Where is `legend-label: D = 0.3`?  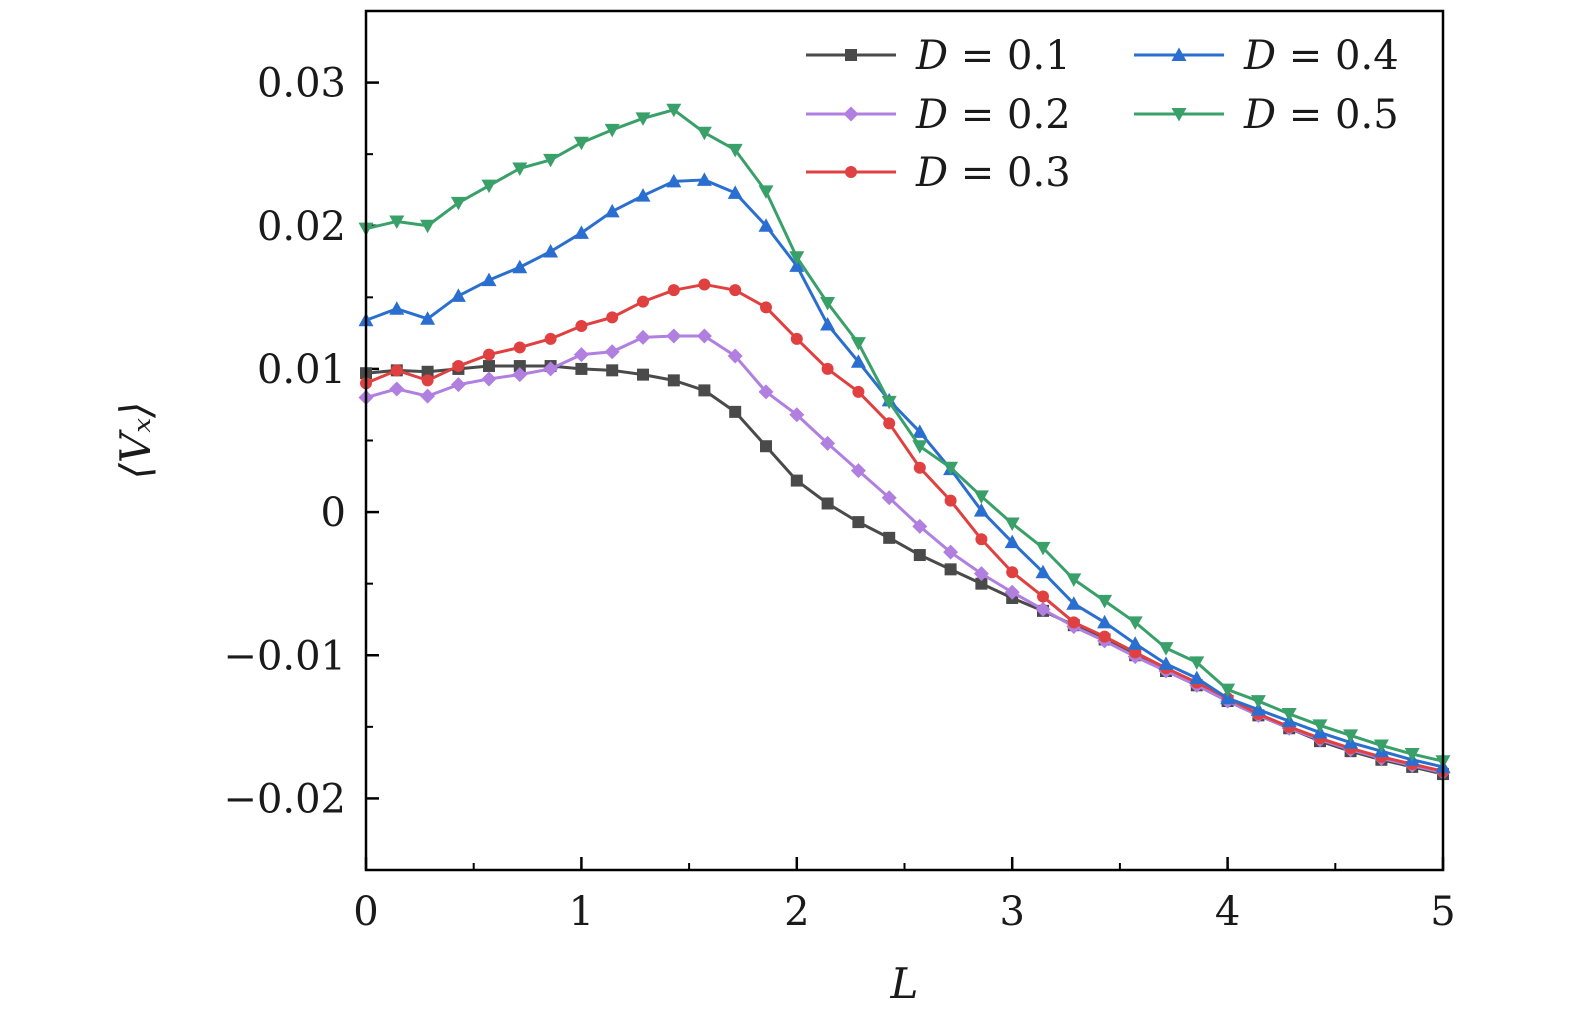 legend-label: D = 0.3 is located at coordinates (993, 173).